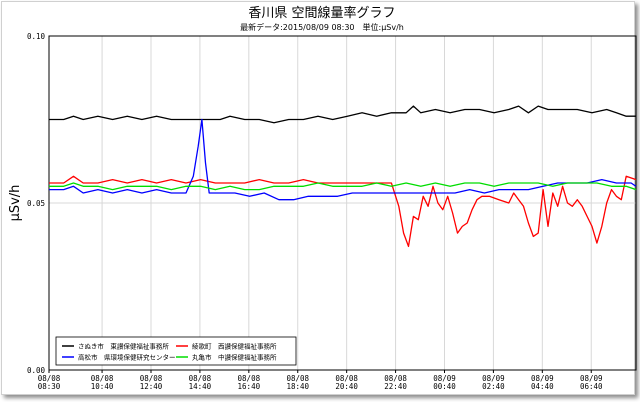 Image resolution: width=640 pixels, height=402 pixels. What do you see at coordinates (49, 386) in the screenshot?
I see `x-tick-time: 08:30` at bounding box center [49, 386].